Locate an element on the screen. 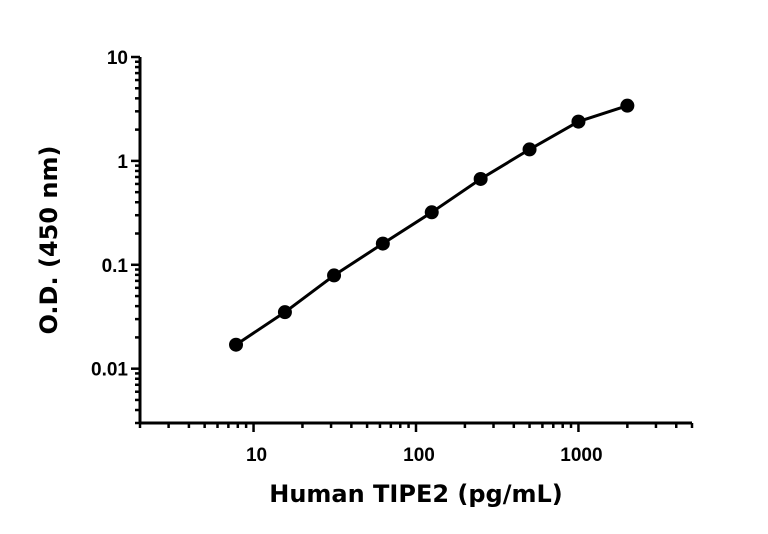 The height and width of the screenshot is (534, 768). x-axis: 10 100 1000 is located at coordinates (416, 443).